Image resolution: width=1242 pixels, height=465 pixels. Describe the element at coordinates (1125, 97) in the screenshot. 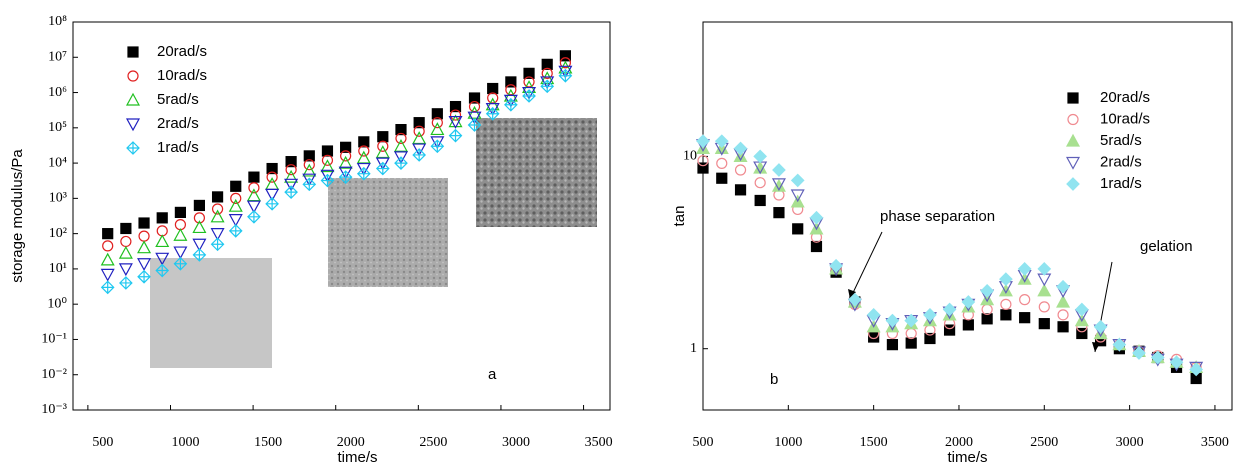

I see `legend-label: 20rad/s` at that location.